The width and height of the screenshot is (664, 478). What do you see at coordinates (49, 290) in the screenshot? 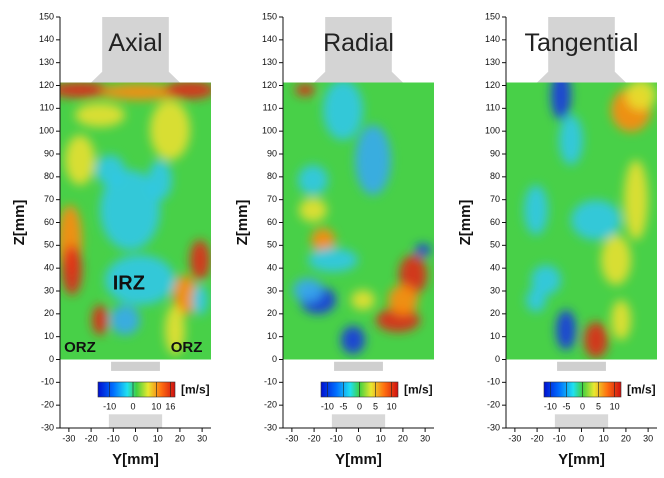
I see `y-tick-label: 30` at bounding box center [49, 290].